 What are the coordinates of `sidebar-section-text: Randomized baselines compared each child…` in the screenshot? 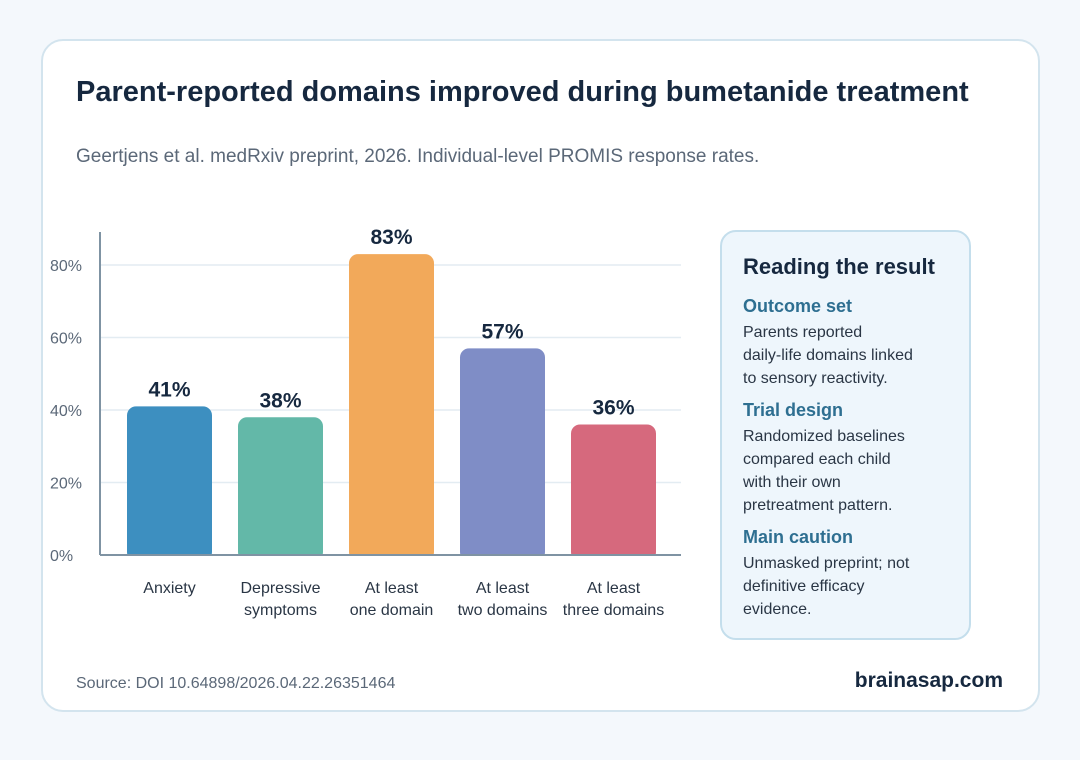 It's located at (846, 471).